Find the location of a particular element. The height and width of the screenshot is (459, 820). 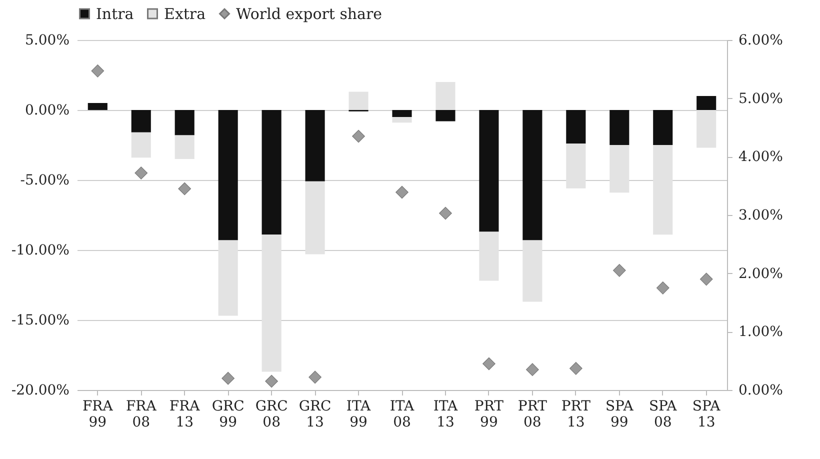

x-tick-label: PRT 99 is located at coordinates (489, 414).